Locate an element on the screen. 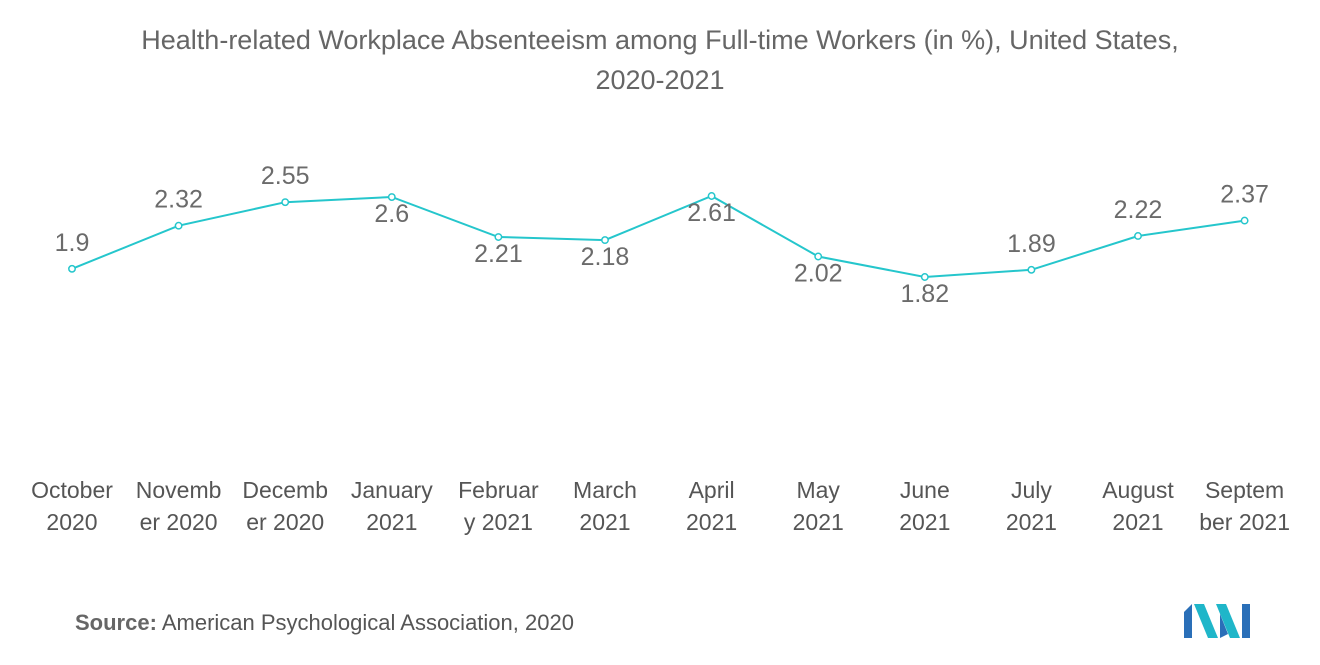 The height and width of the screenshot is (665, 1320). data-label: 2.37 is located at coordinates (1244, 195).